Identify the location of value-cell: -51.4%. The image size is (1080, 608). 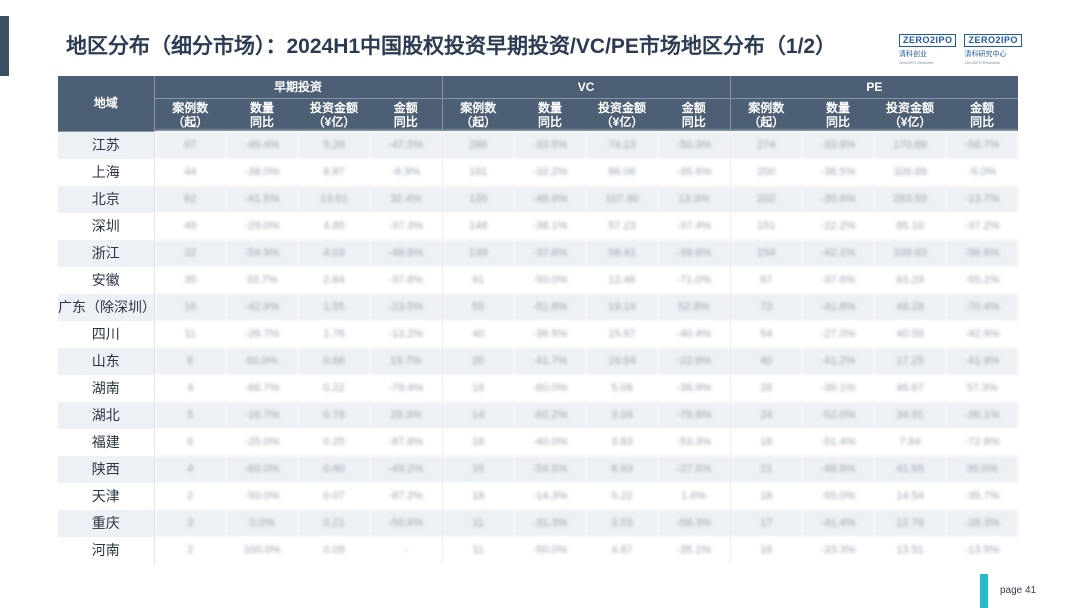
(838, 442).